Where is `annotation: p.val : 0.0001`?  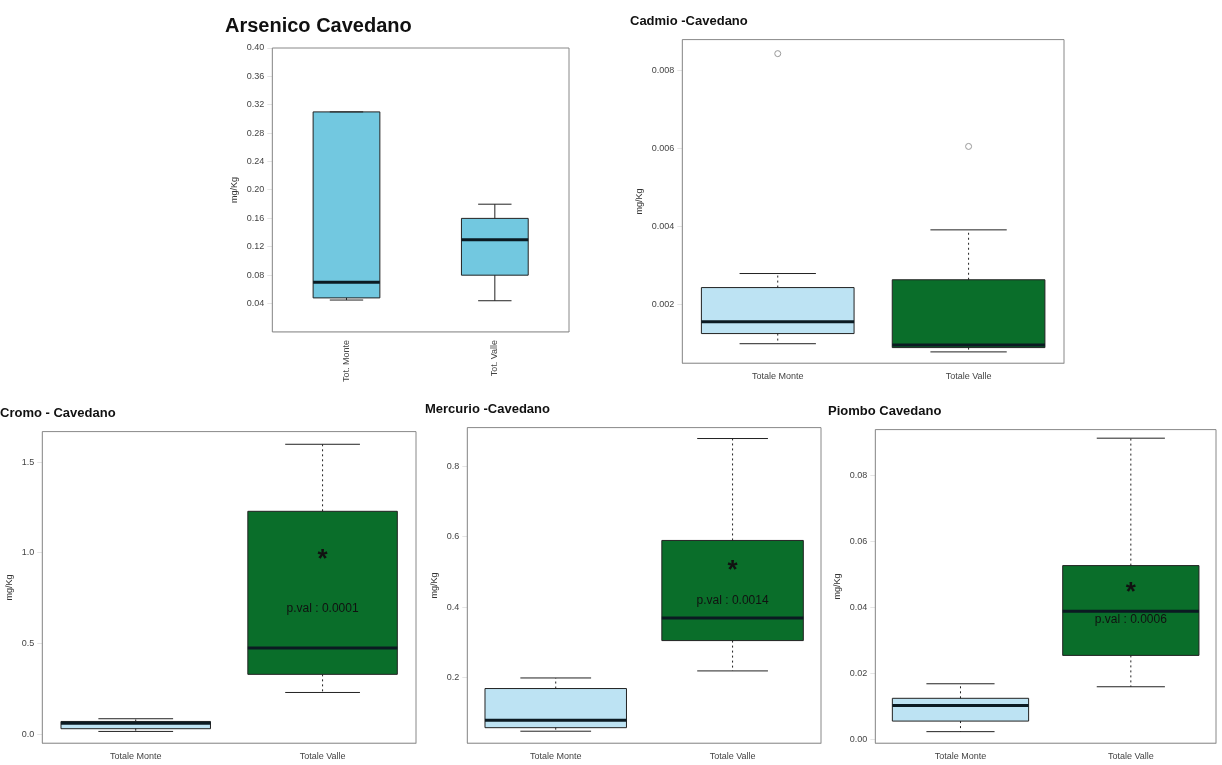 annotation: p.val : 0.0001 is located at coordinates (322, 608).